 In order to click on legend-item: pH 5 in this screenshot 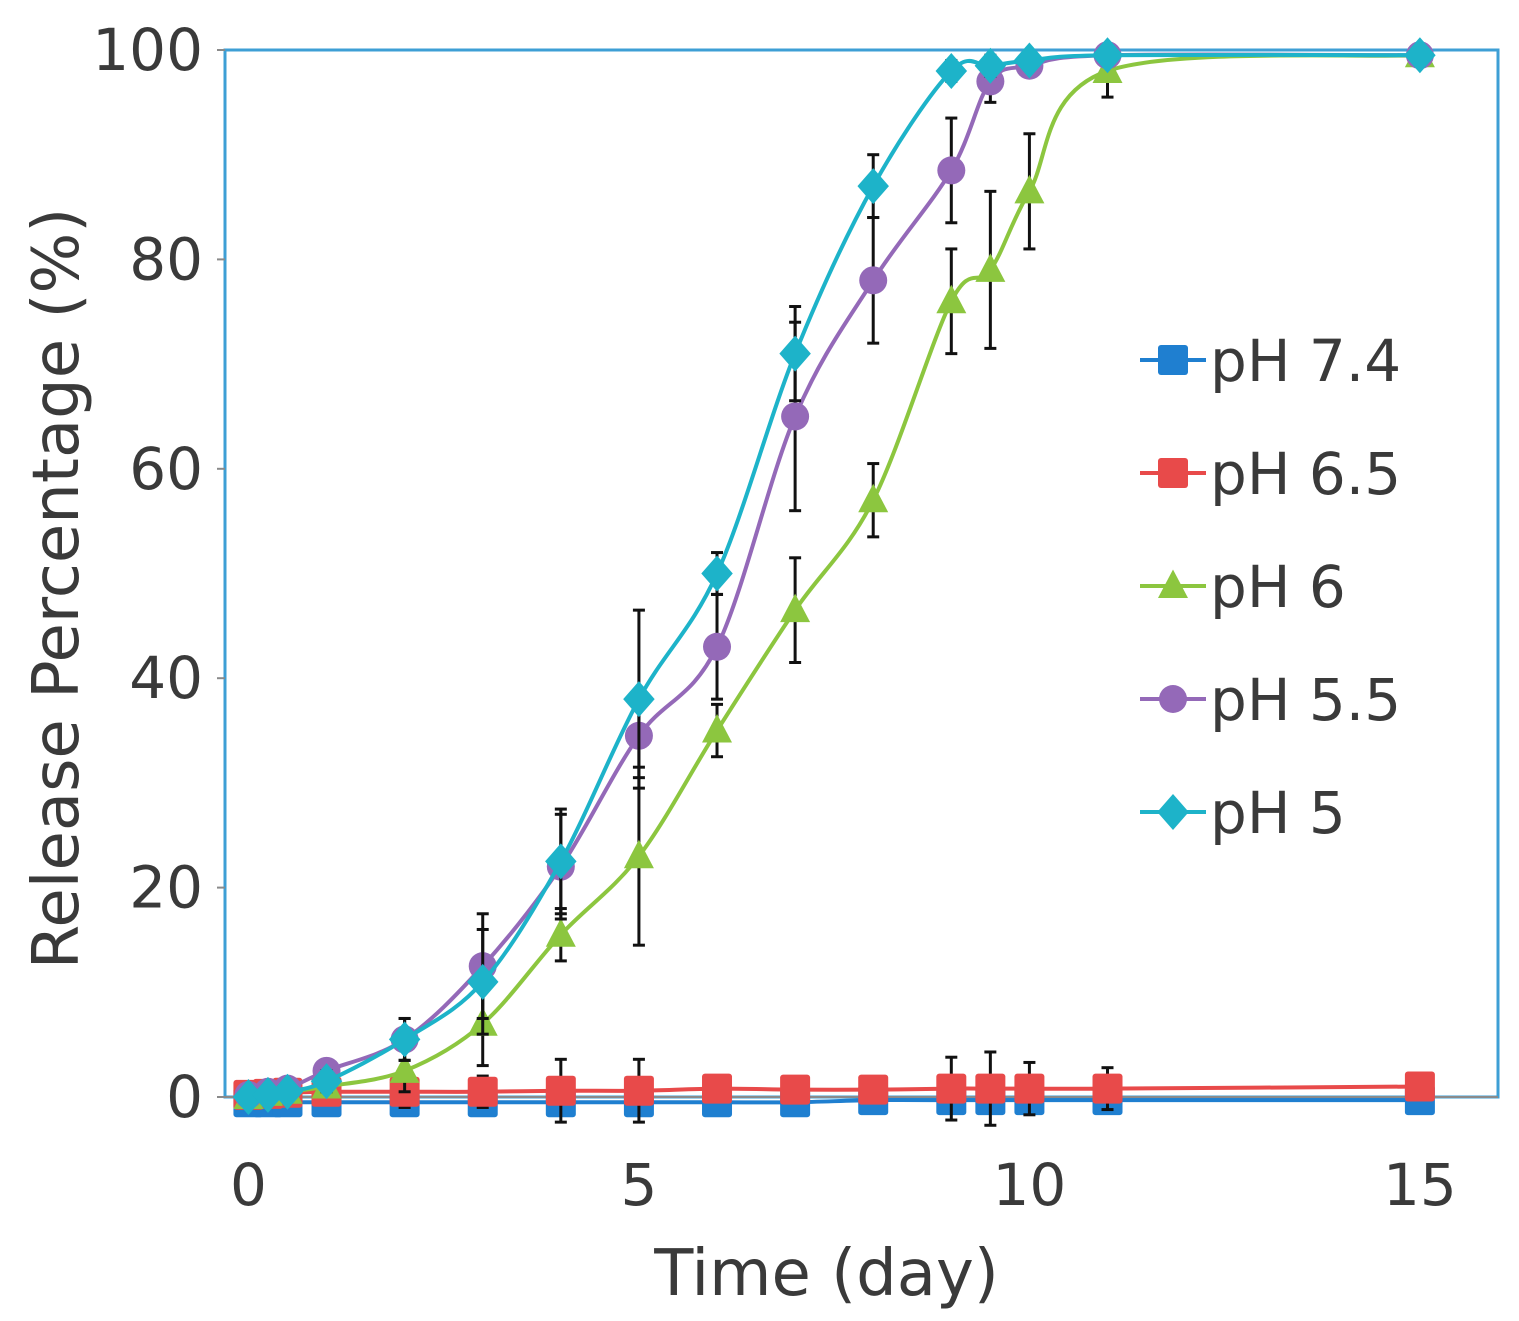, I will do `click(1243, 813)`.